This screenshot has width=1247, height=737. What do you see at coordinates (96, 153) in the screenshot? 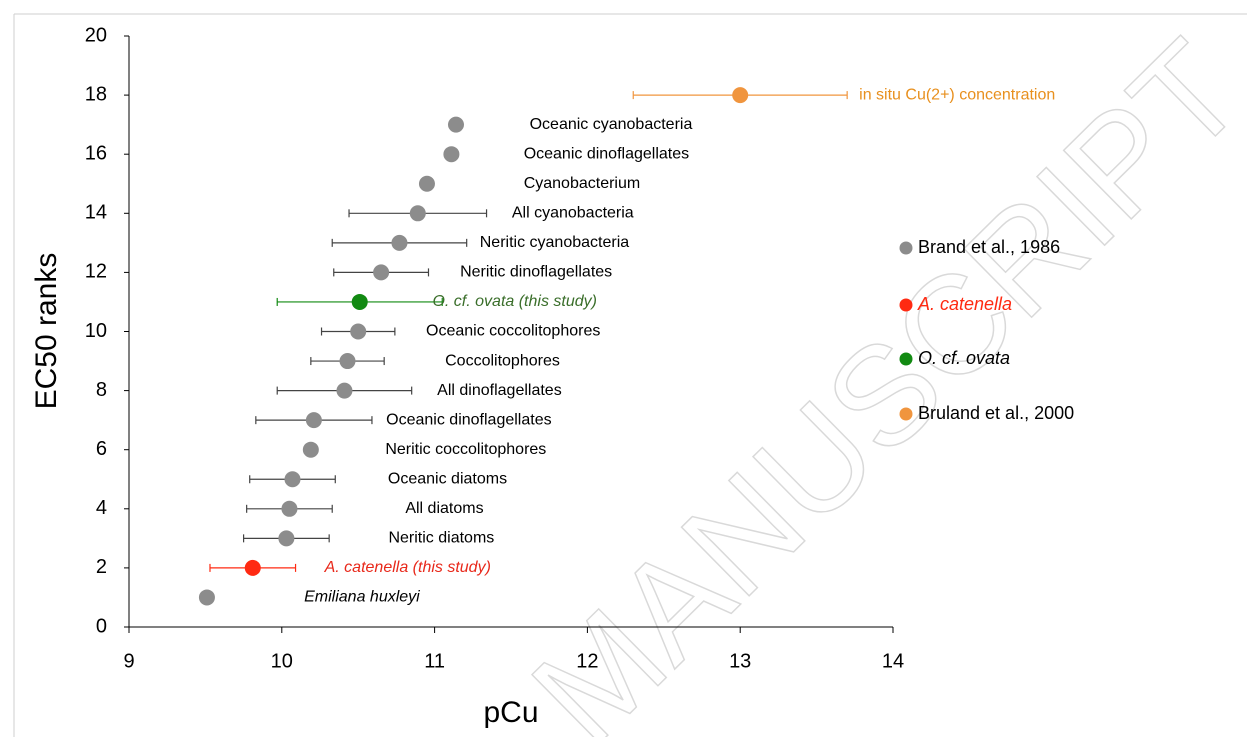
I see `y-tick-label: 16` at bounding box center [96, 153].